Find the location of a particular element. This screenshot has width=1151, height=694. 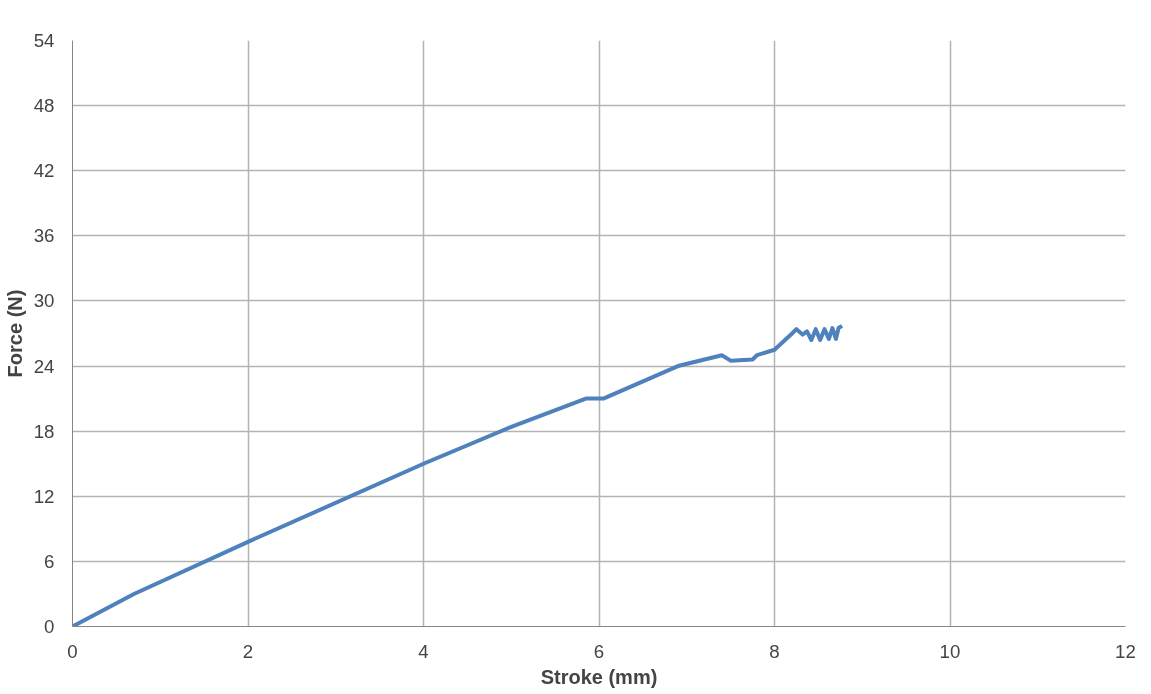

x-axis-title: Stroke (mm) is located at coordinates (599, 676).